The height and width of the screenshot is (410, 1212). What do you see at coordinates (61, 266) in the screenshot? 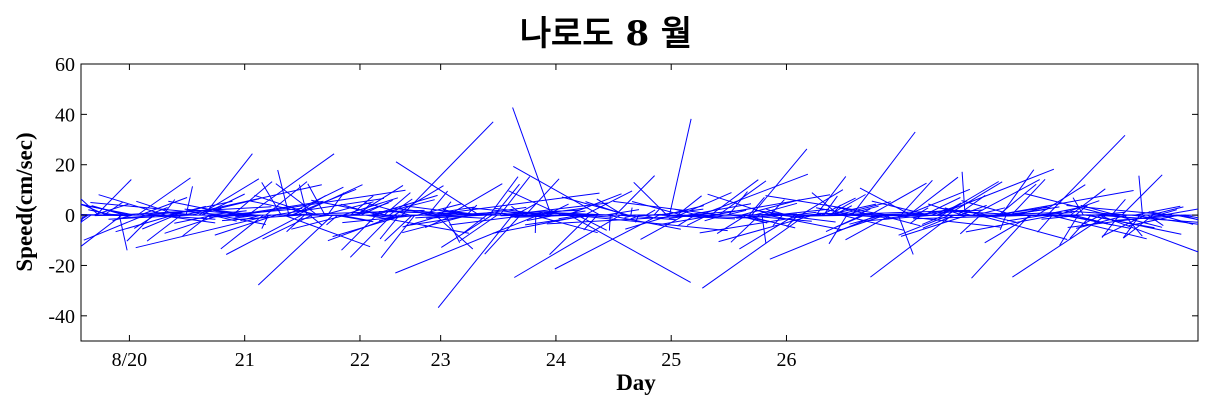
I see `y-tick-label: -20` at bounding box center [61, 266].